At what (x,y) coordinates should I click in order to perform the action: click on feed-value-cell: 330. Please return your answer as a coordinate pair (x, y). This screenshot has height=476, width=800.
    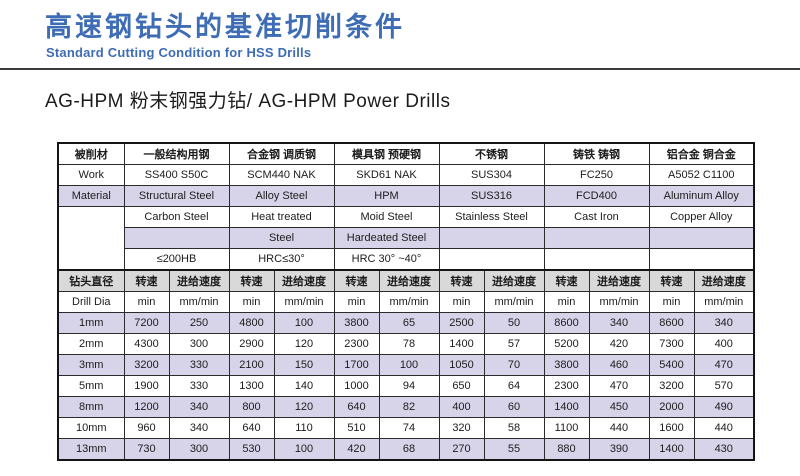
    Looking at the image, I should click on (199, 365).